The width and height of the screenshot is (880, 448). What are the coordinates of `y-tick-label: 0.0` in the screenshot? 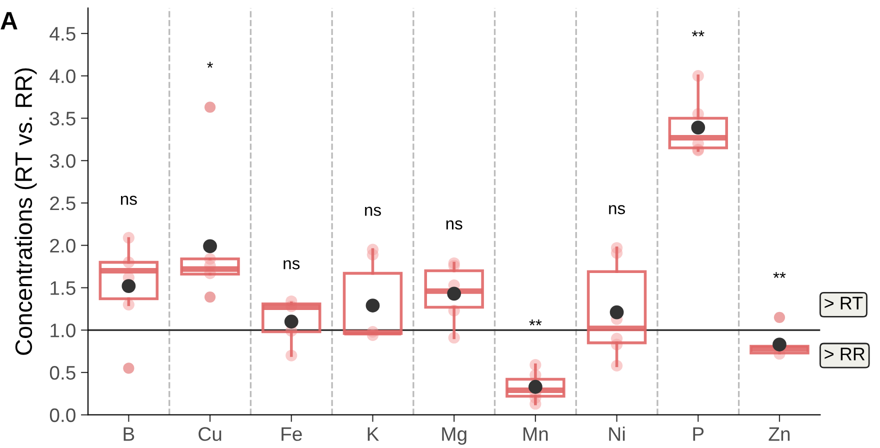 It's located at (63, 415).